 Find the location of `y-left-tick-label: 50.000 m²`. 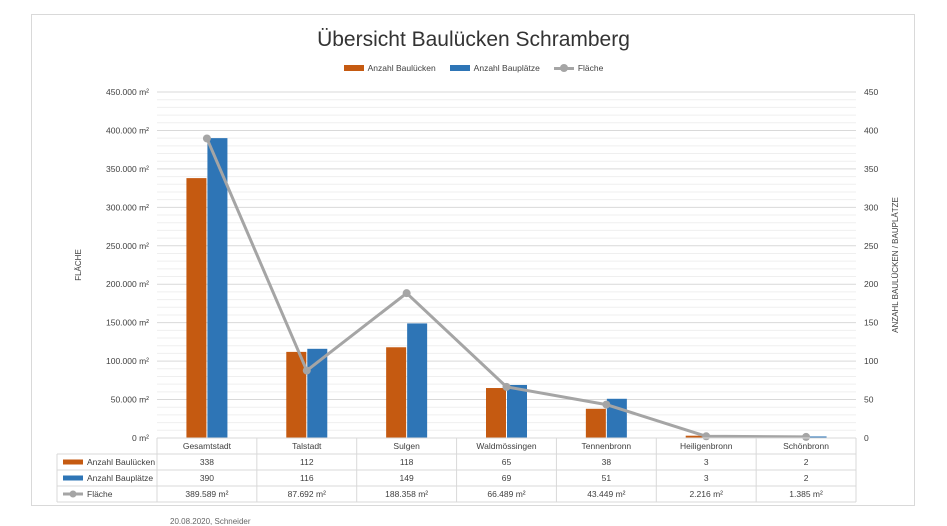

y-left-tick-label: 50.000 m² is located at coordinates (130, 400).